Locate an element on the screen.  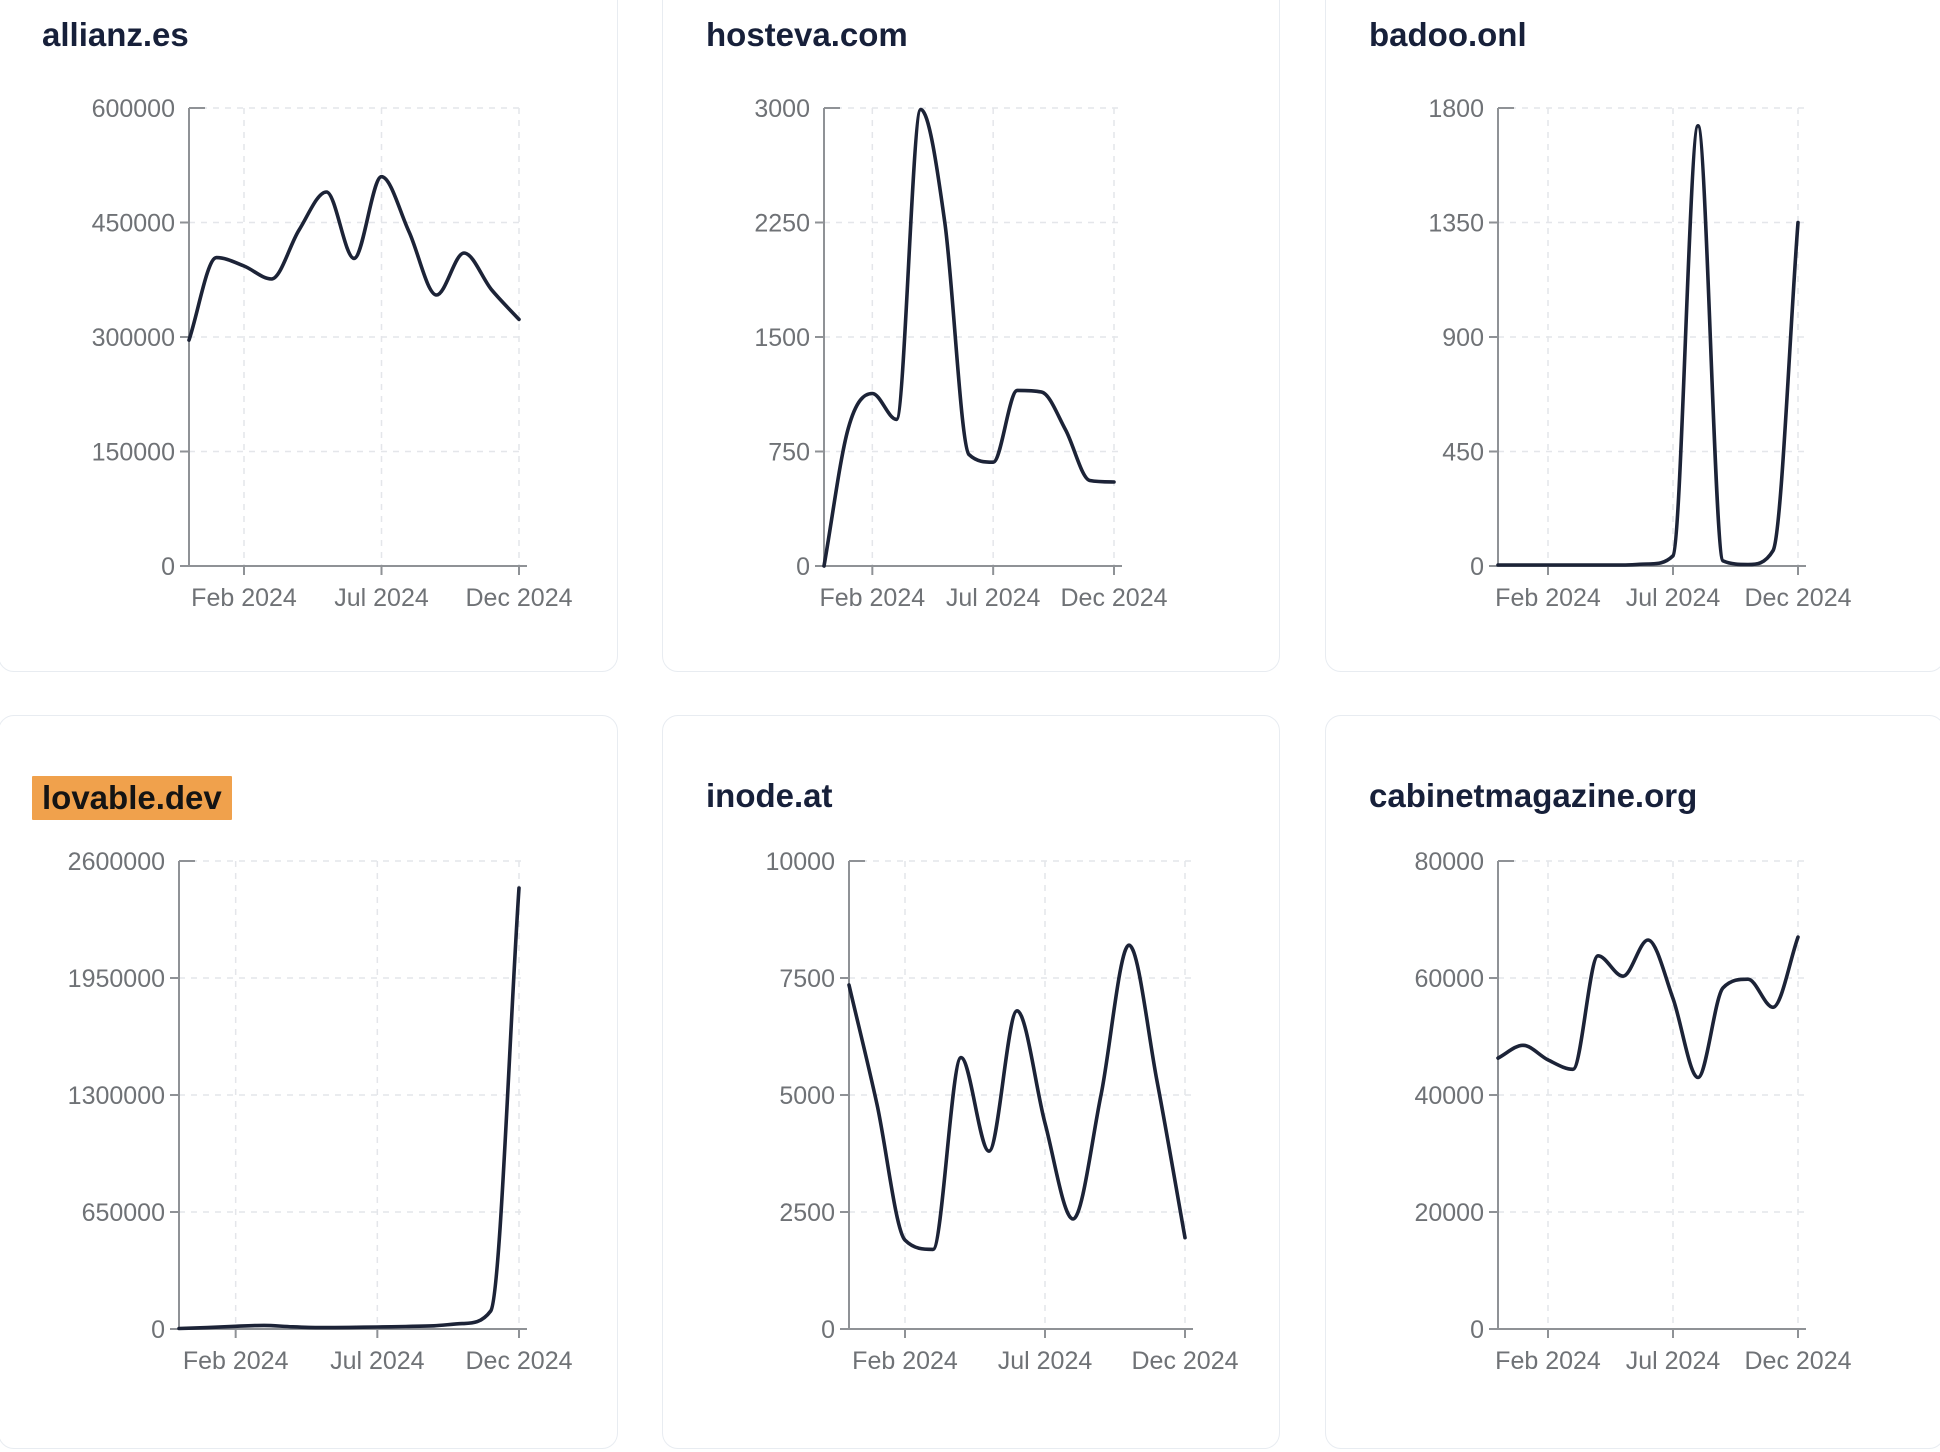
svg-text: 900 is located at coordinates (1463, 338).